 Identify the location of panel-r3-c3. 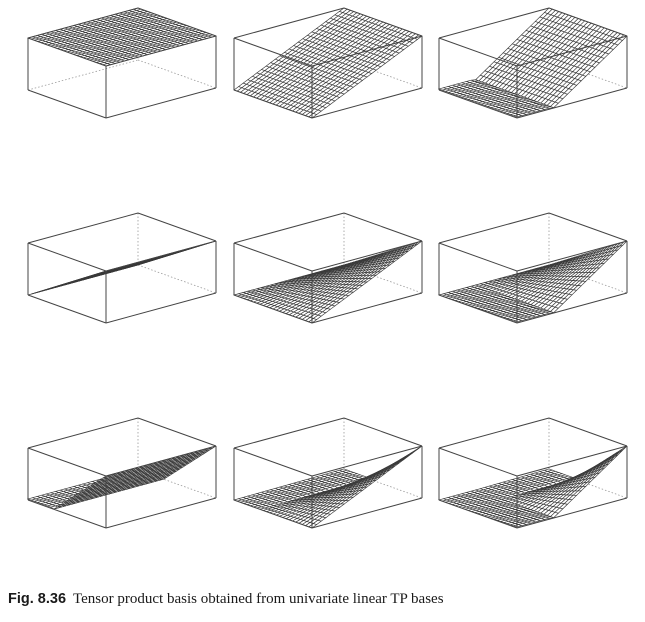
(532, 473).